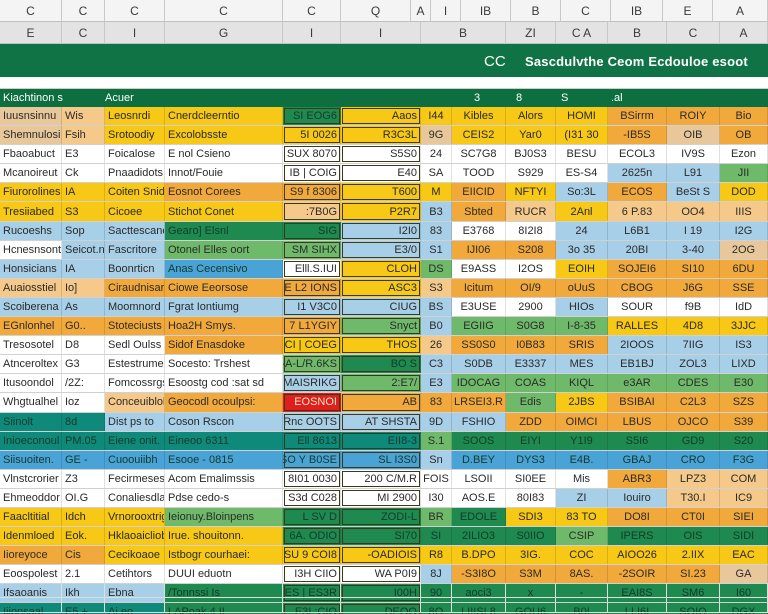 This screenshot has height=614, width=768. I want to click on table-cell: G3, so click(83, 364).